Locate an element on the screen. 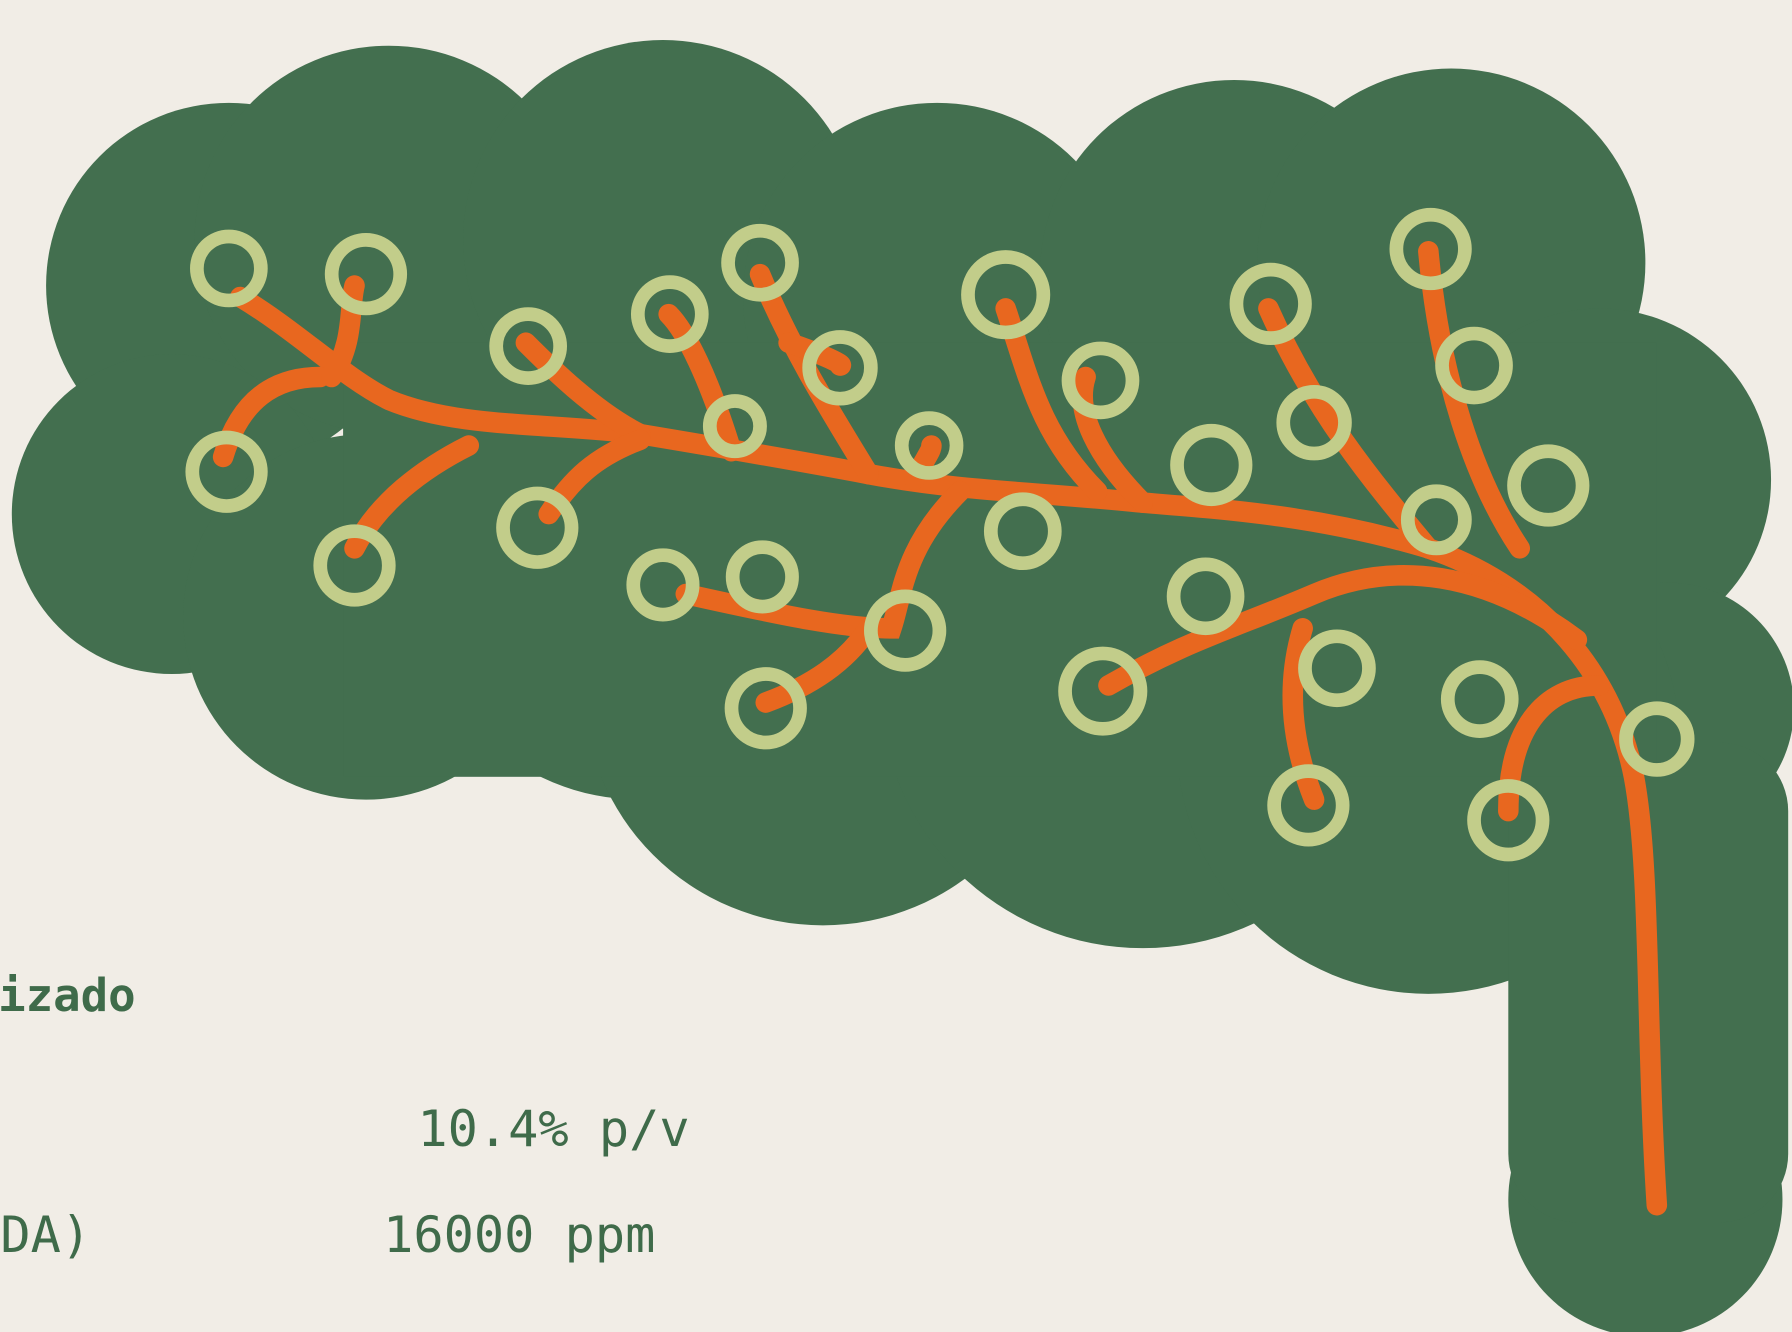 The image size is (1792, 1332). row-value: 10.4% p/v is located at coordinates (553, 1128).